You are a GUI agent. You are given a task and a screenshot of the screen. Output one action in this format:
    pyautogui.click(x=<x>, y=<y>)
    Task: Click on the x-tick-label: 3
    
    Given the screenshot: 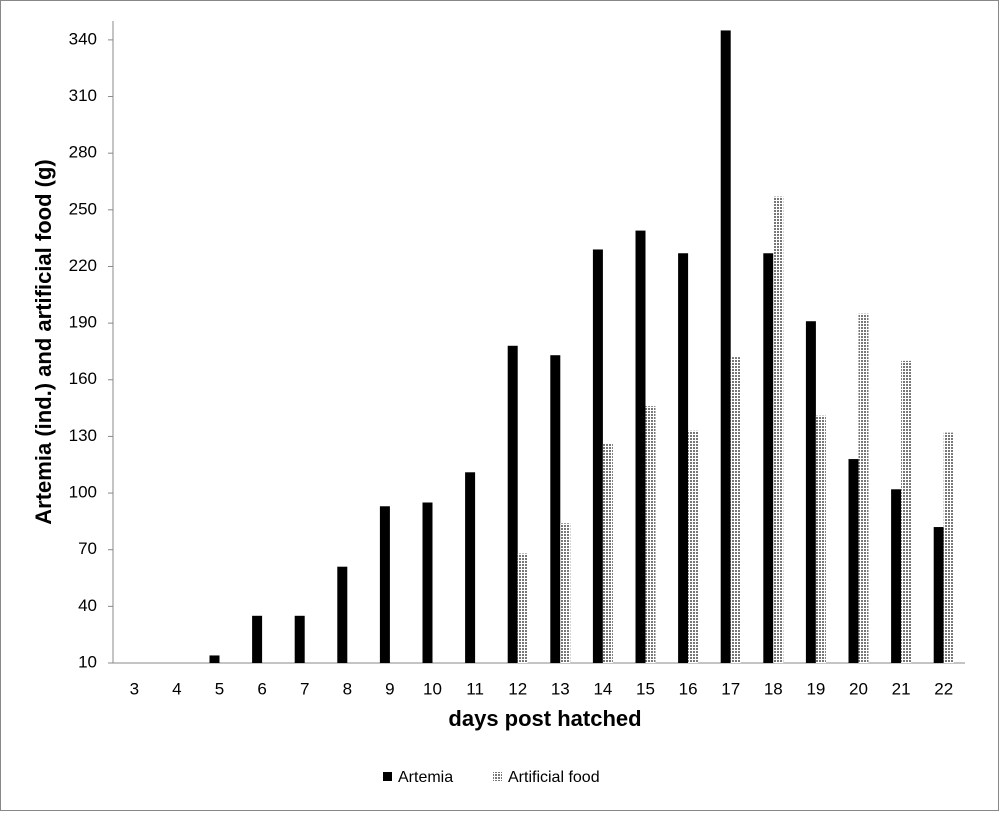 What is the action you would take?
    pyautogui.click(x=134, y=688)
    